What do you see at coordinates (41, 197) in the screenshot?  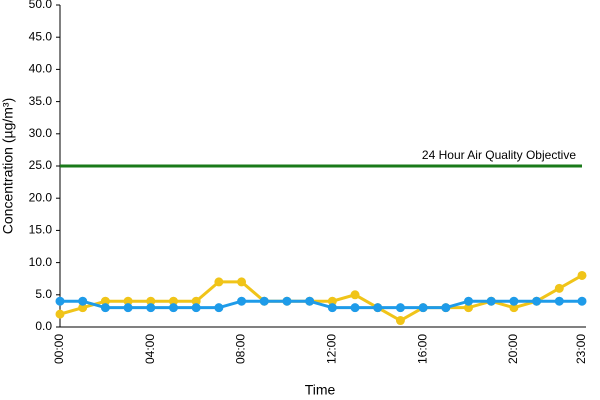 I see `y-tick-label: 20.0` at bounding box center [41, 197].